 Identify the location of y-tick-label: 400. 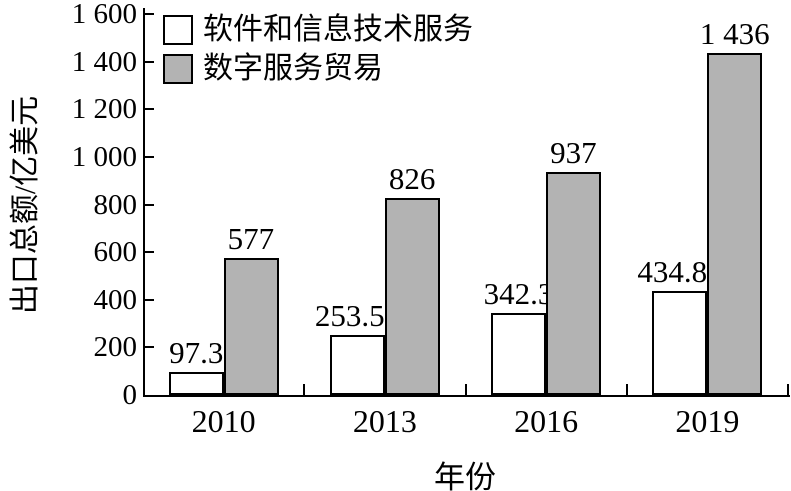
(115, 299).